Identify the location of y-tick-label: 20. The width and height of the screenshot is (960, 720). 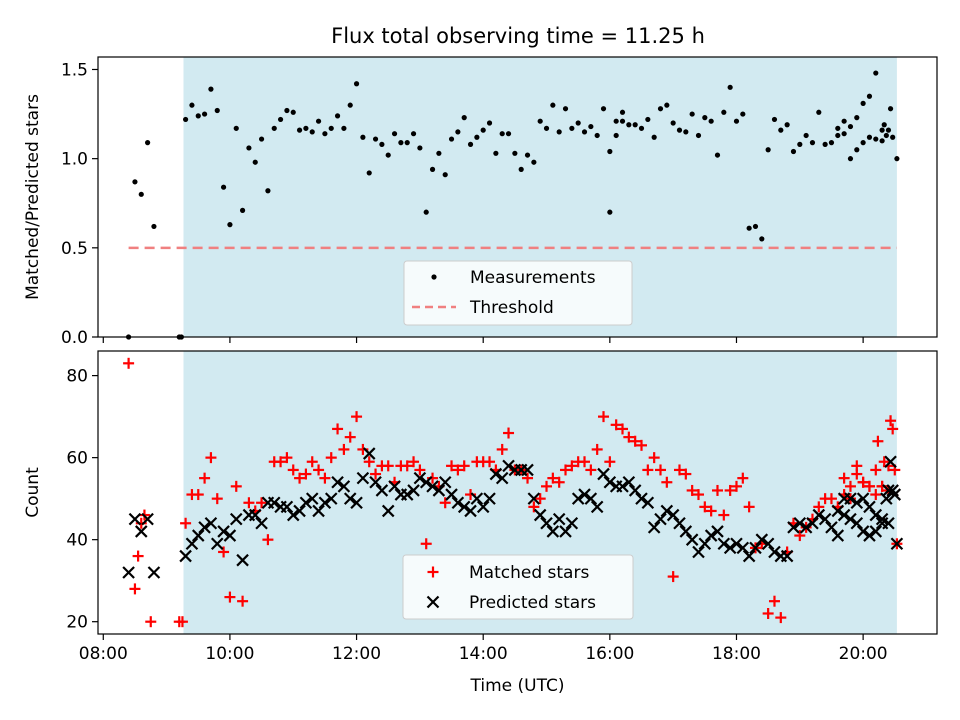
(77, 623).